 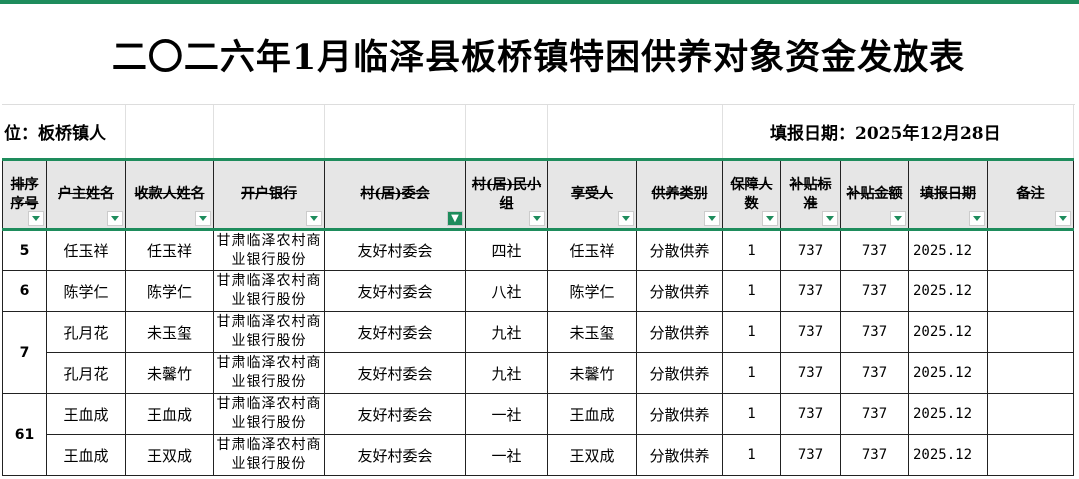 I want to click on cell-group: 八社, so click(x=506, y=291).